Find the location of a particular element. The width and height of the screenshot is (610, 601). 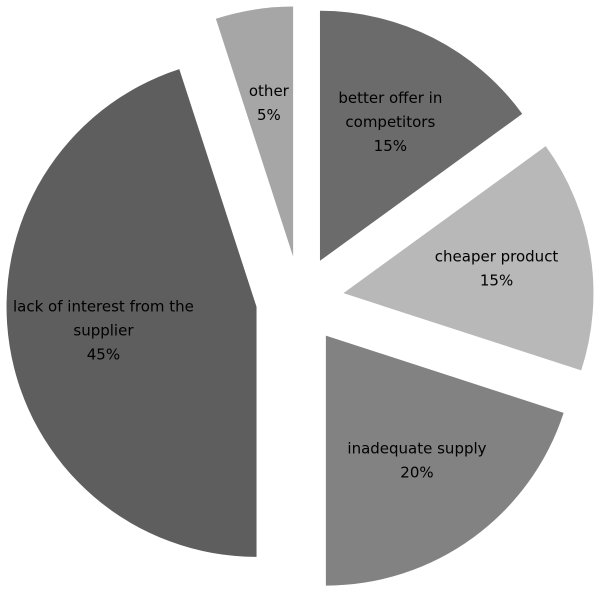

slice-label-1: better offer in competitors 15% is located at coordinates (390, 122).